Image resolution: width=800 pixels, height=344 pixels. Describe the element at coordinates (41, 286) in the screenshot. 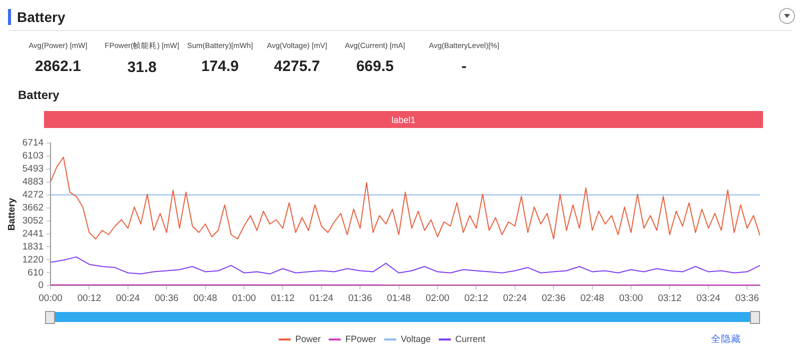

I see `y-tick-label: 0` at that location.